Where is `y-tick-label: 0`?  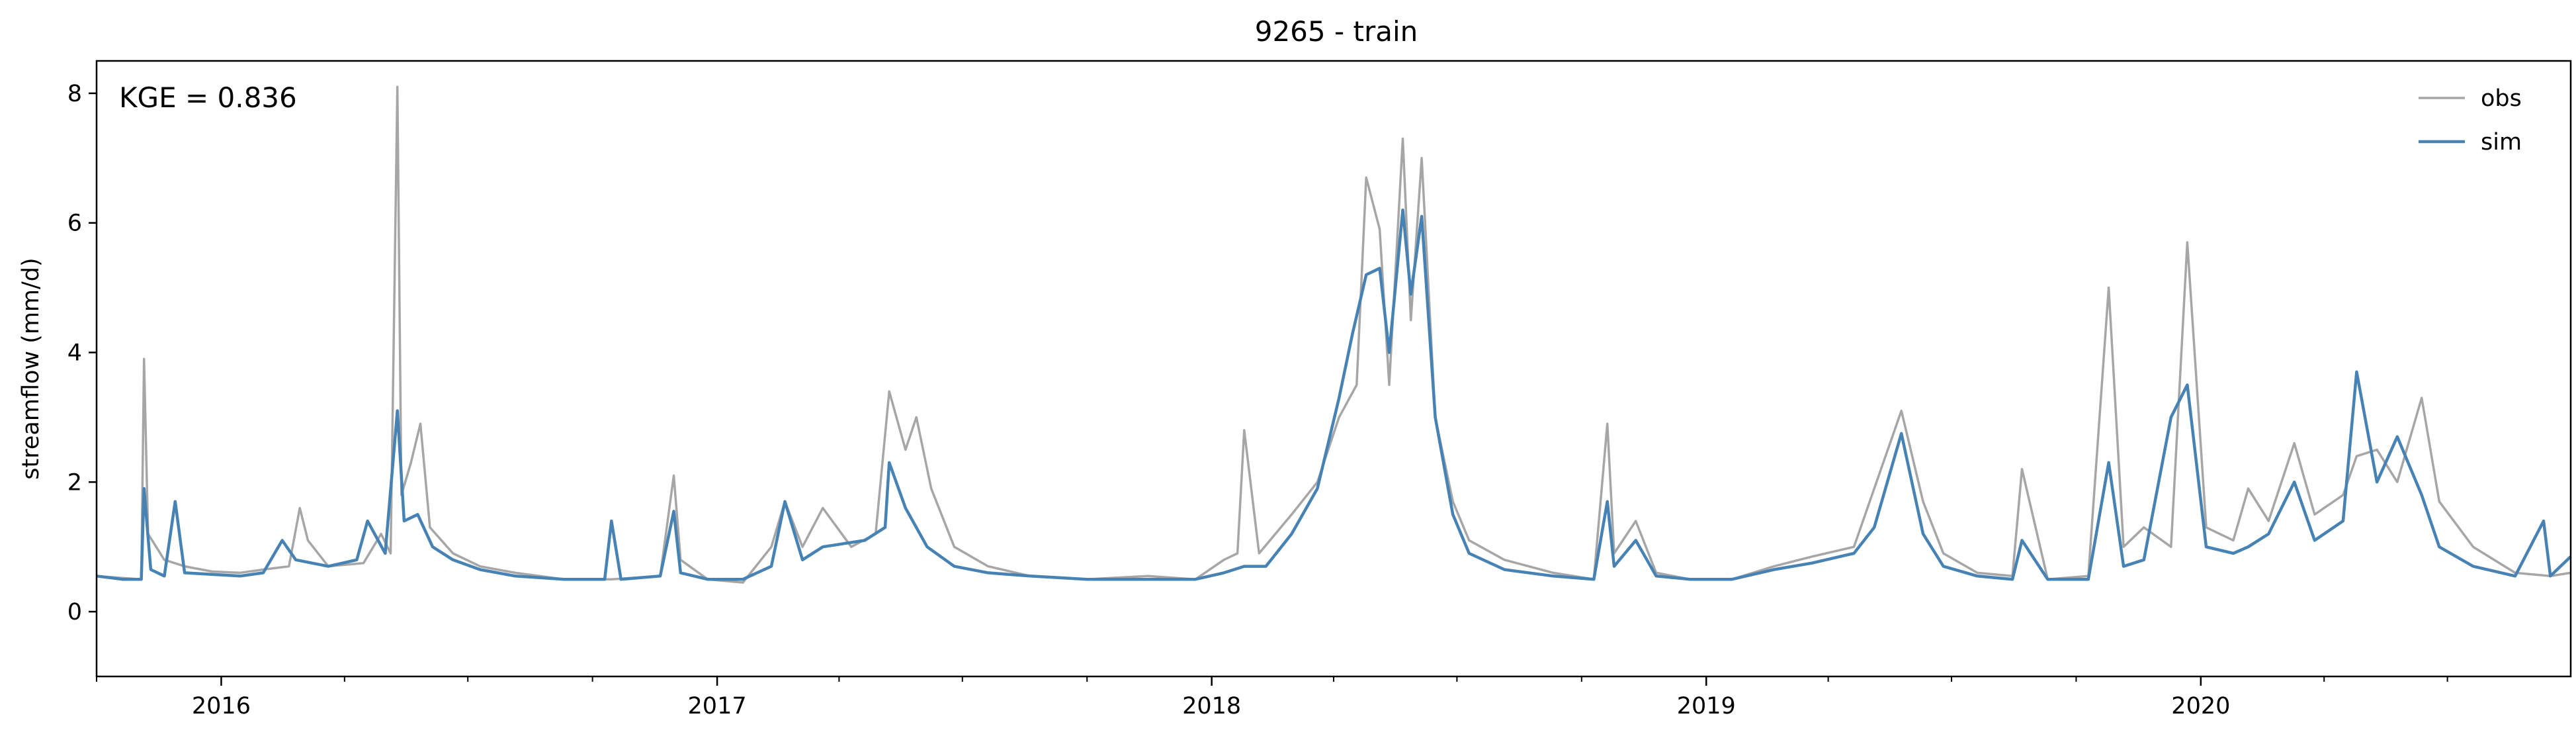 y-tick-label: 0 is located at coordinates (74, 612).